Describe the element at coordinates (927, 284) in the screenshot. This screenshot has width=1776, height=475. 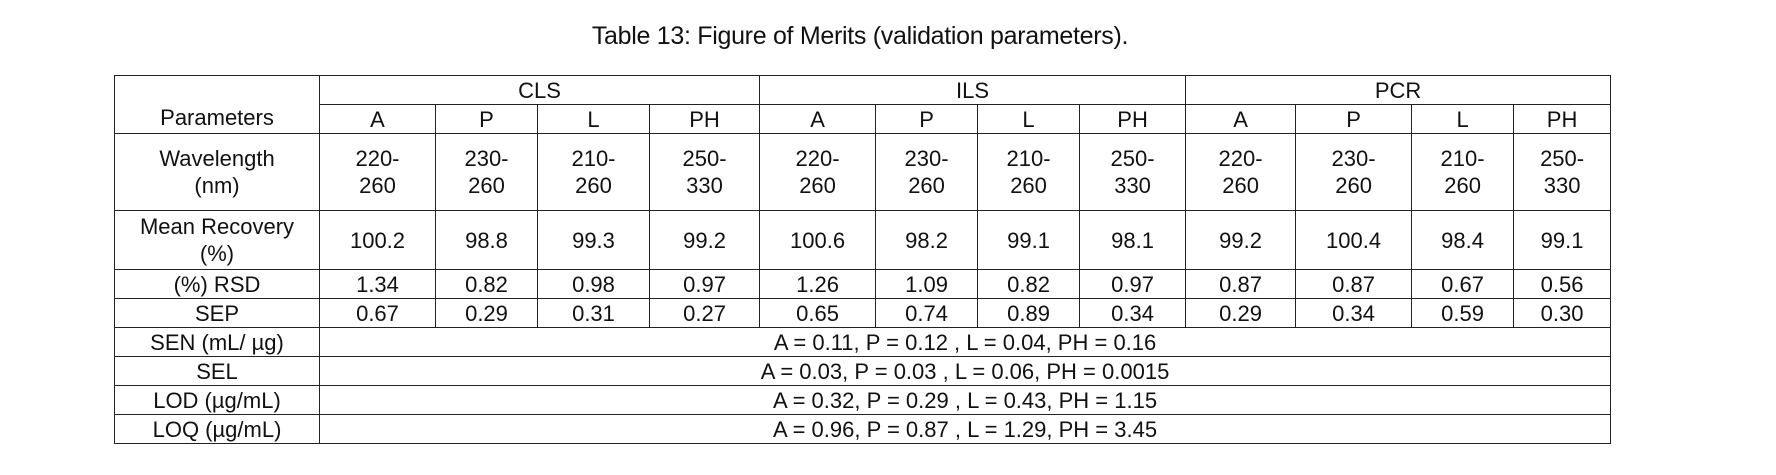
I see `table-cell: 1.09` at that location.